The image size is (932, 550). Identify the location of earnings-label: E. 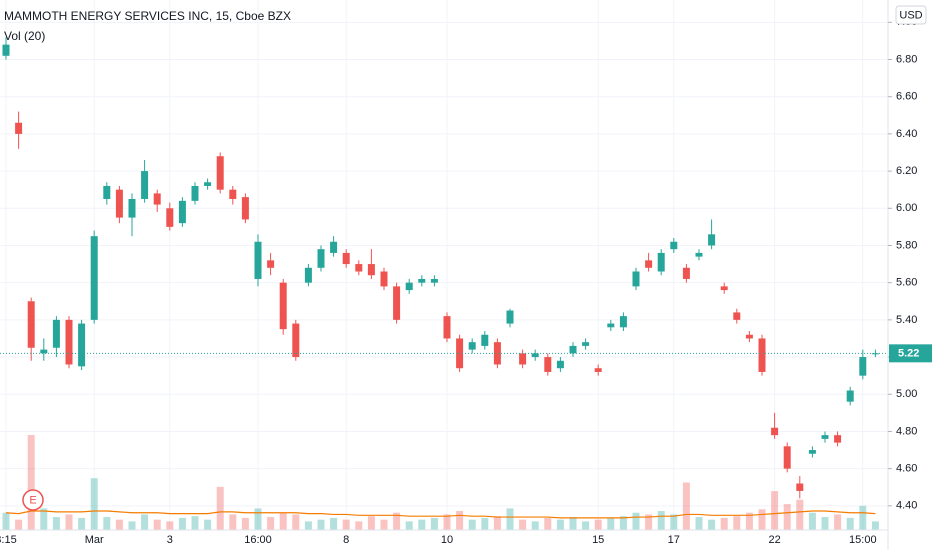
(32, 500).